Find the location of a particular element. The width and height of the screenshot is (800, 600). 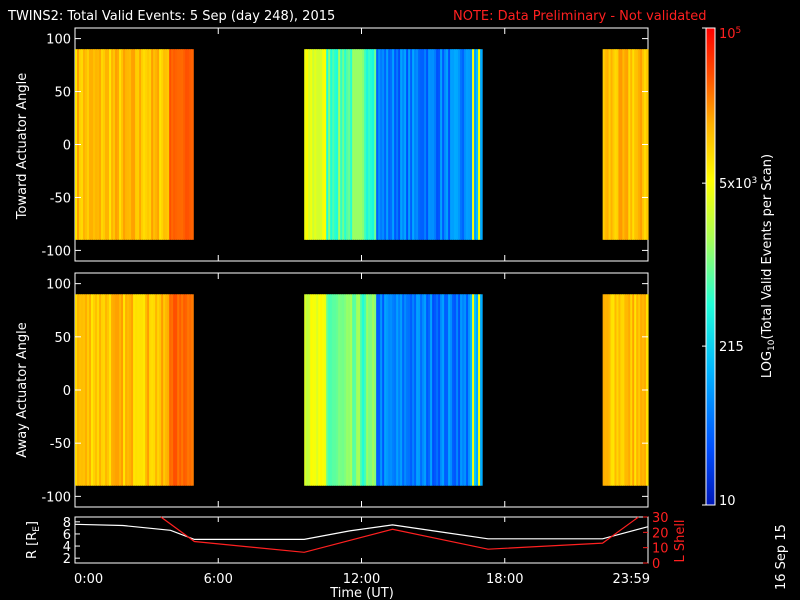

ytick-label: 50 is located at coordinates (62, 338).